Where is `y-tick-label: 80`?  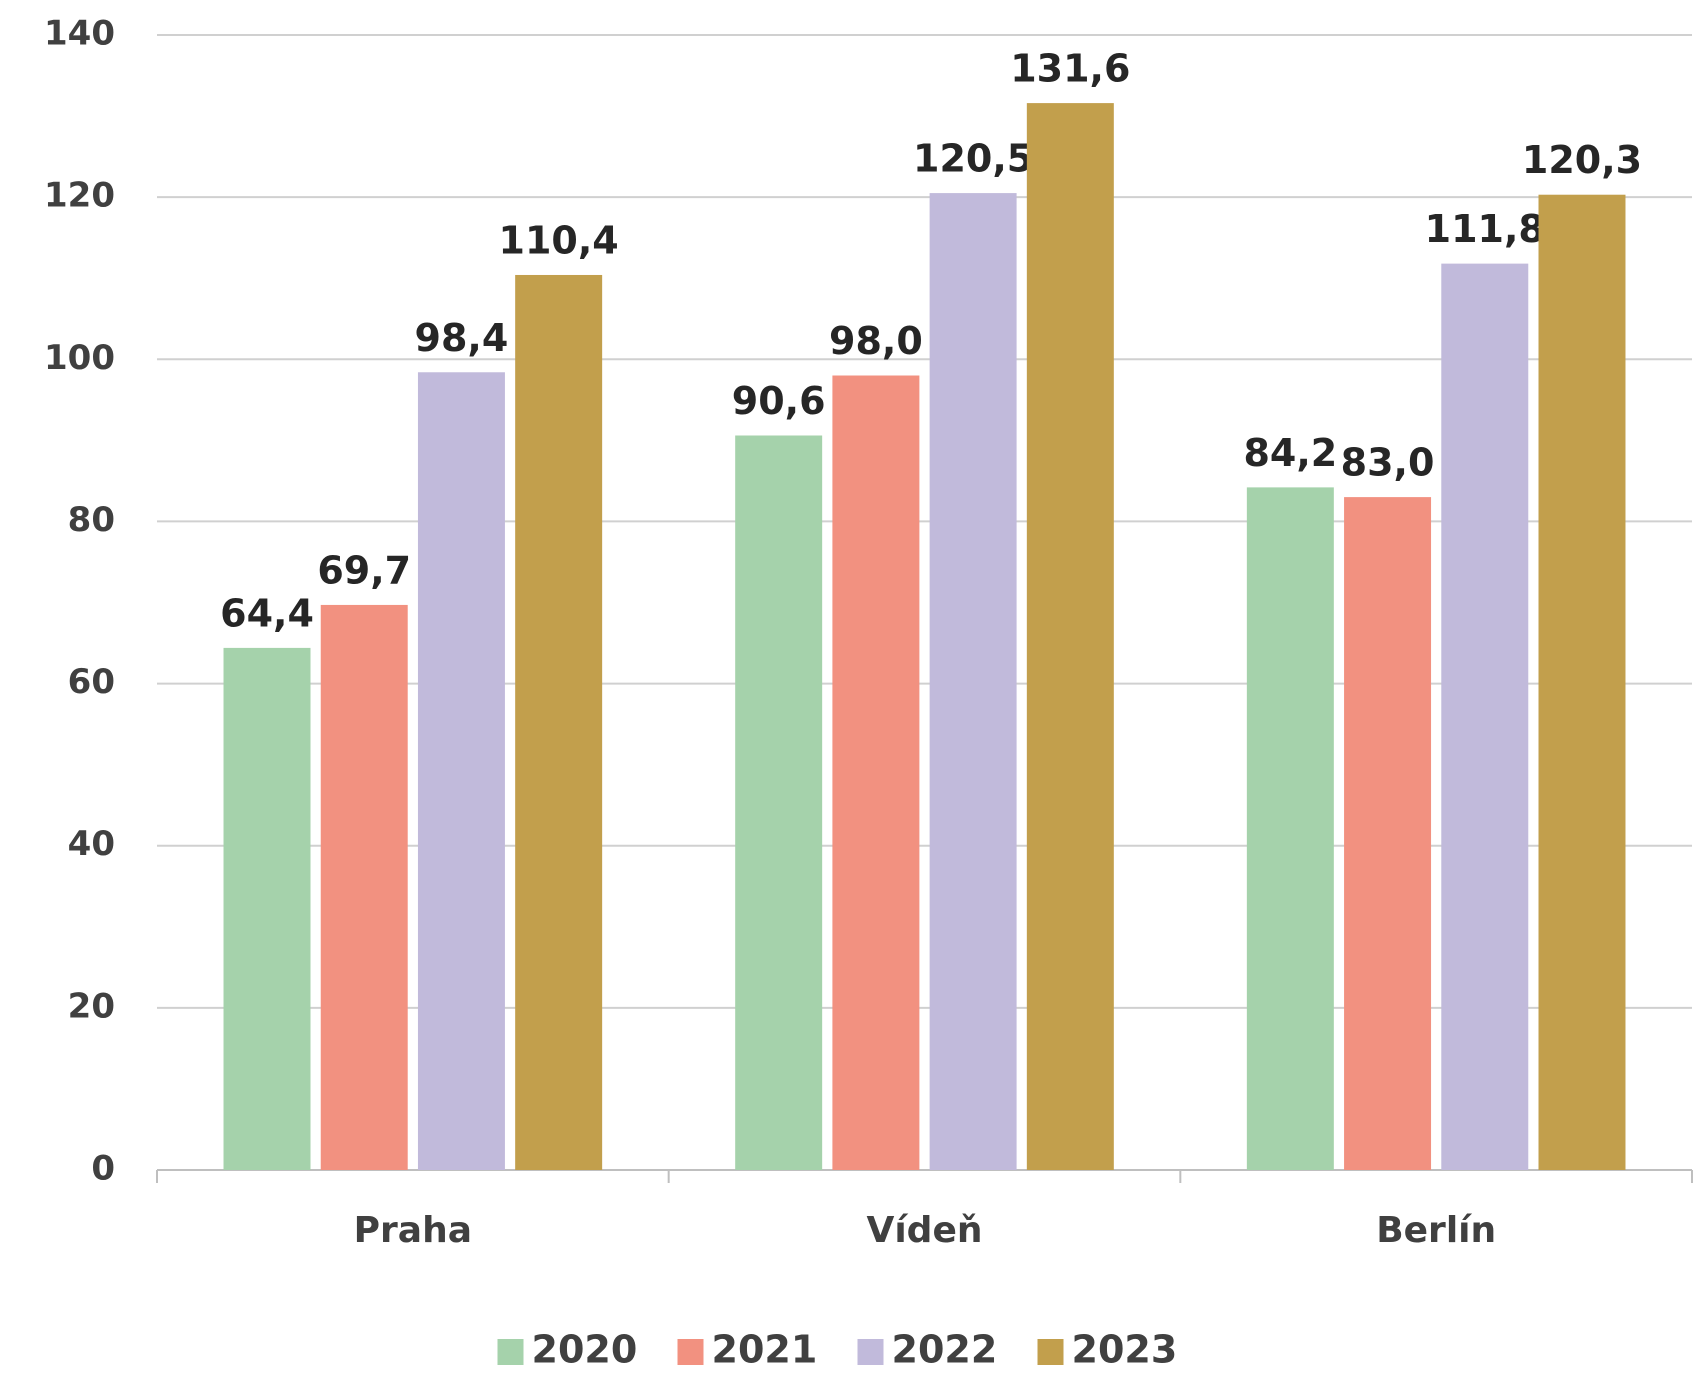 y-tick-label: 80 is located at coordinates (91, 520).